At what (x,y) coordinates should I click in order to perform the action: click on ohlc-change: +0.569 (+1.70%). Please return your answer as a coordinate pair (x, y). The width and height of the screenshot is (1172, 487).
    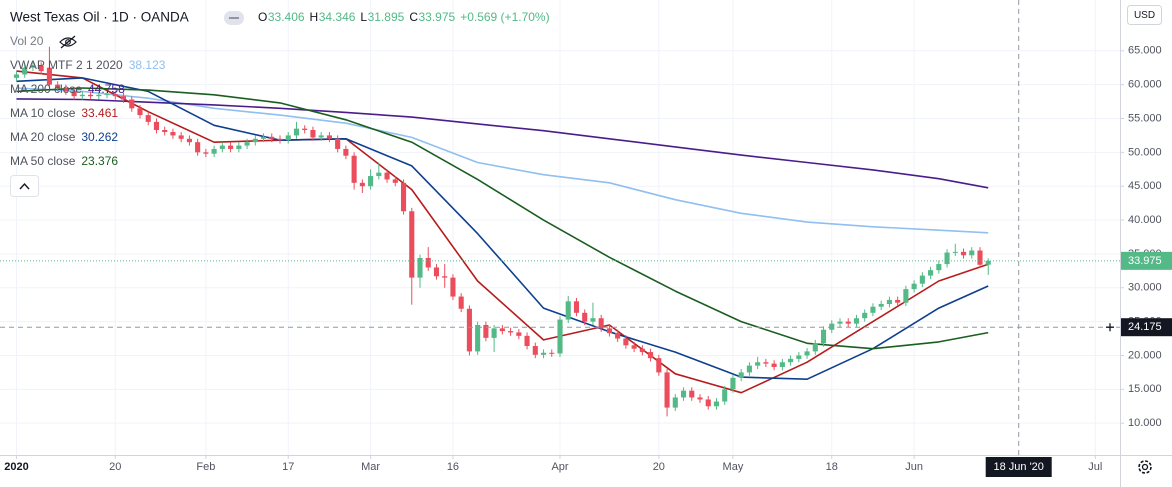
    Looking at the image, I should click on (504, 17).